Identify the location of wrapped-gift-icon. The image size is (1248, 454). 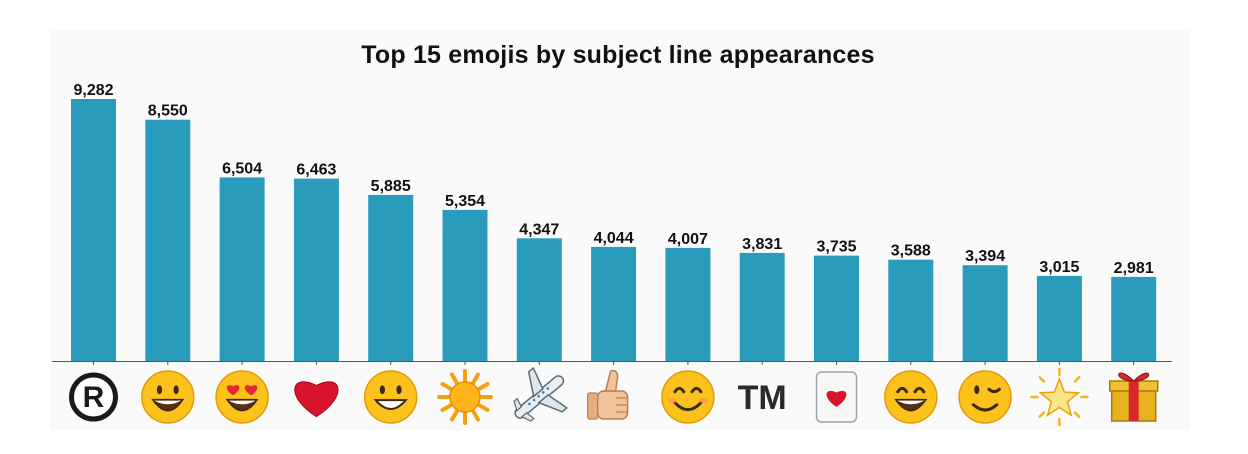
(1133, 397).